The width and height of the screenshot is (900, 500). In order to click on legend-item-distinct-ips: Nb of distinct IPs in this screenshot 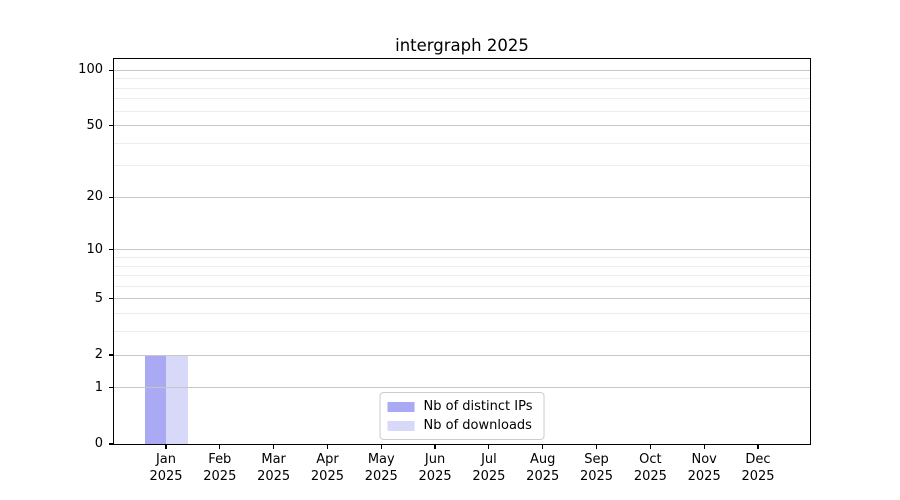, I will do `click(460, 407)`.